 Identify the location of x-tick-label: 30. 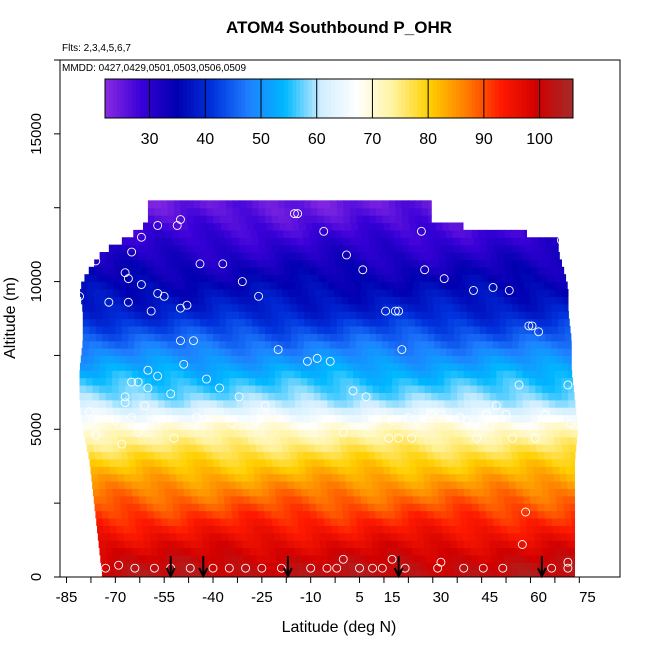
(441, 597).